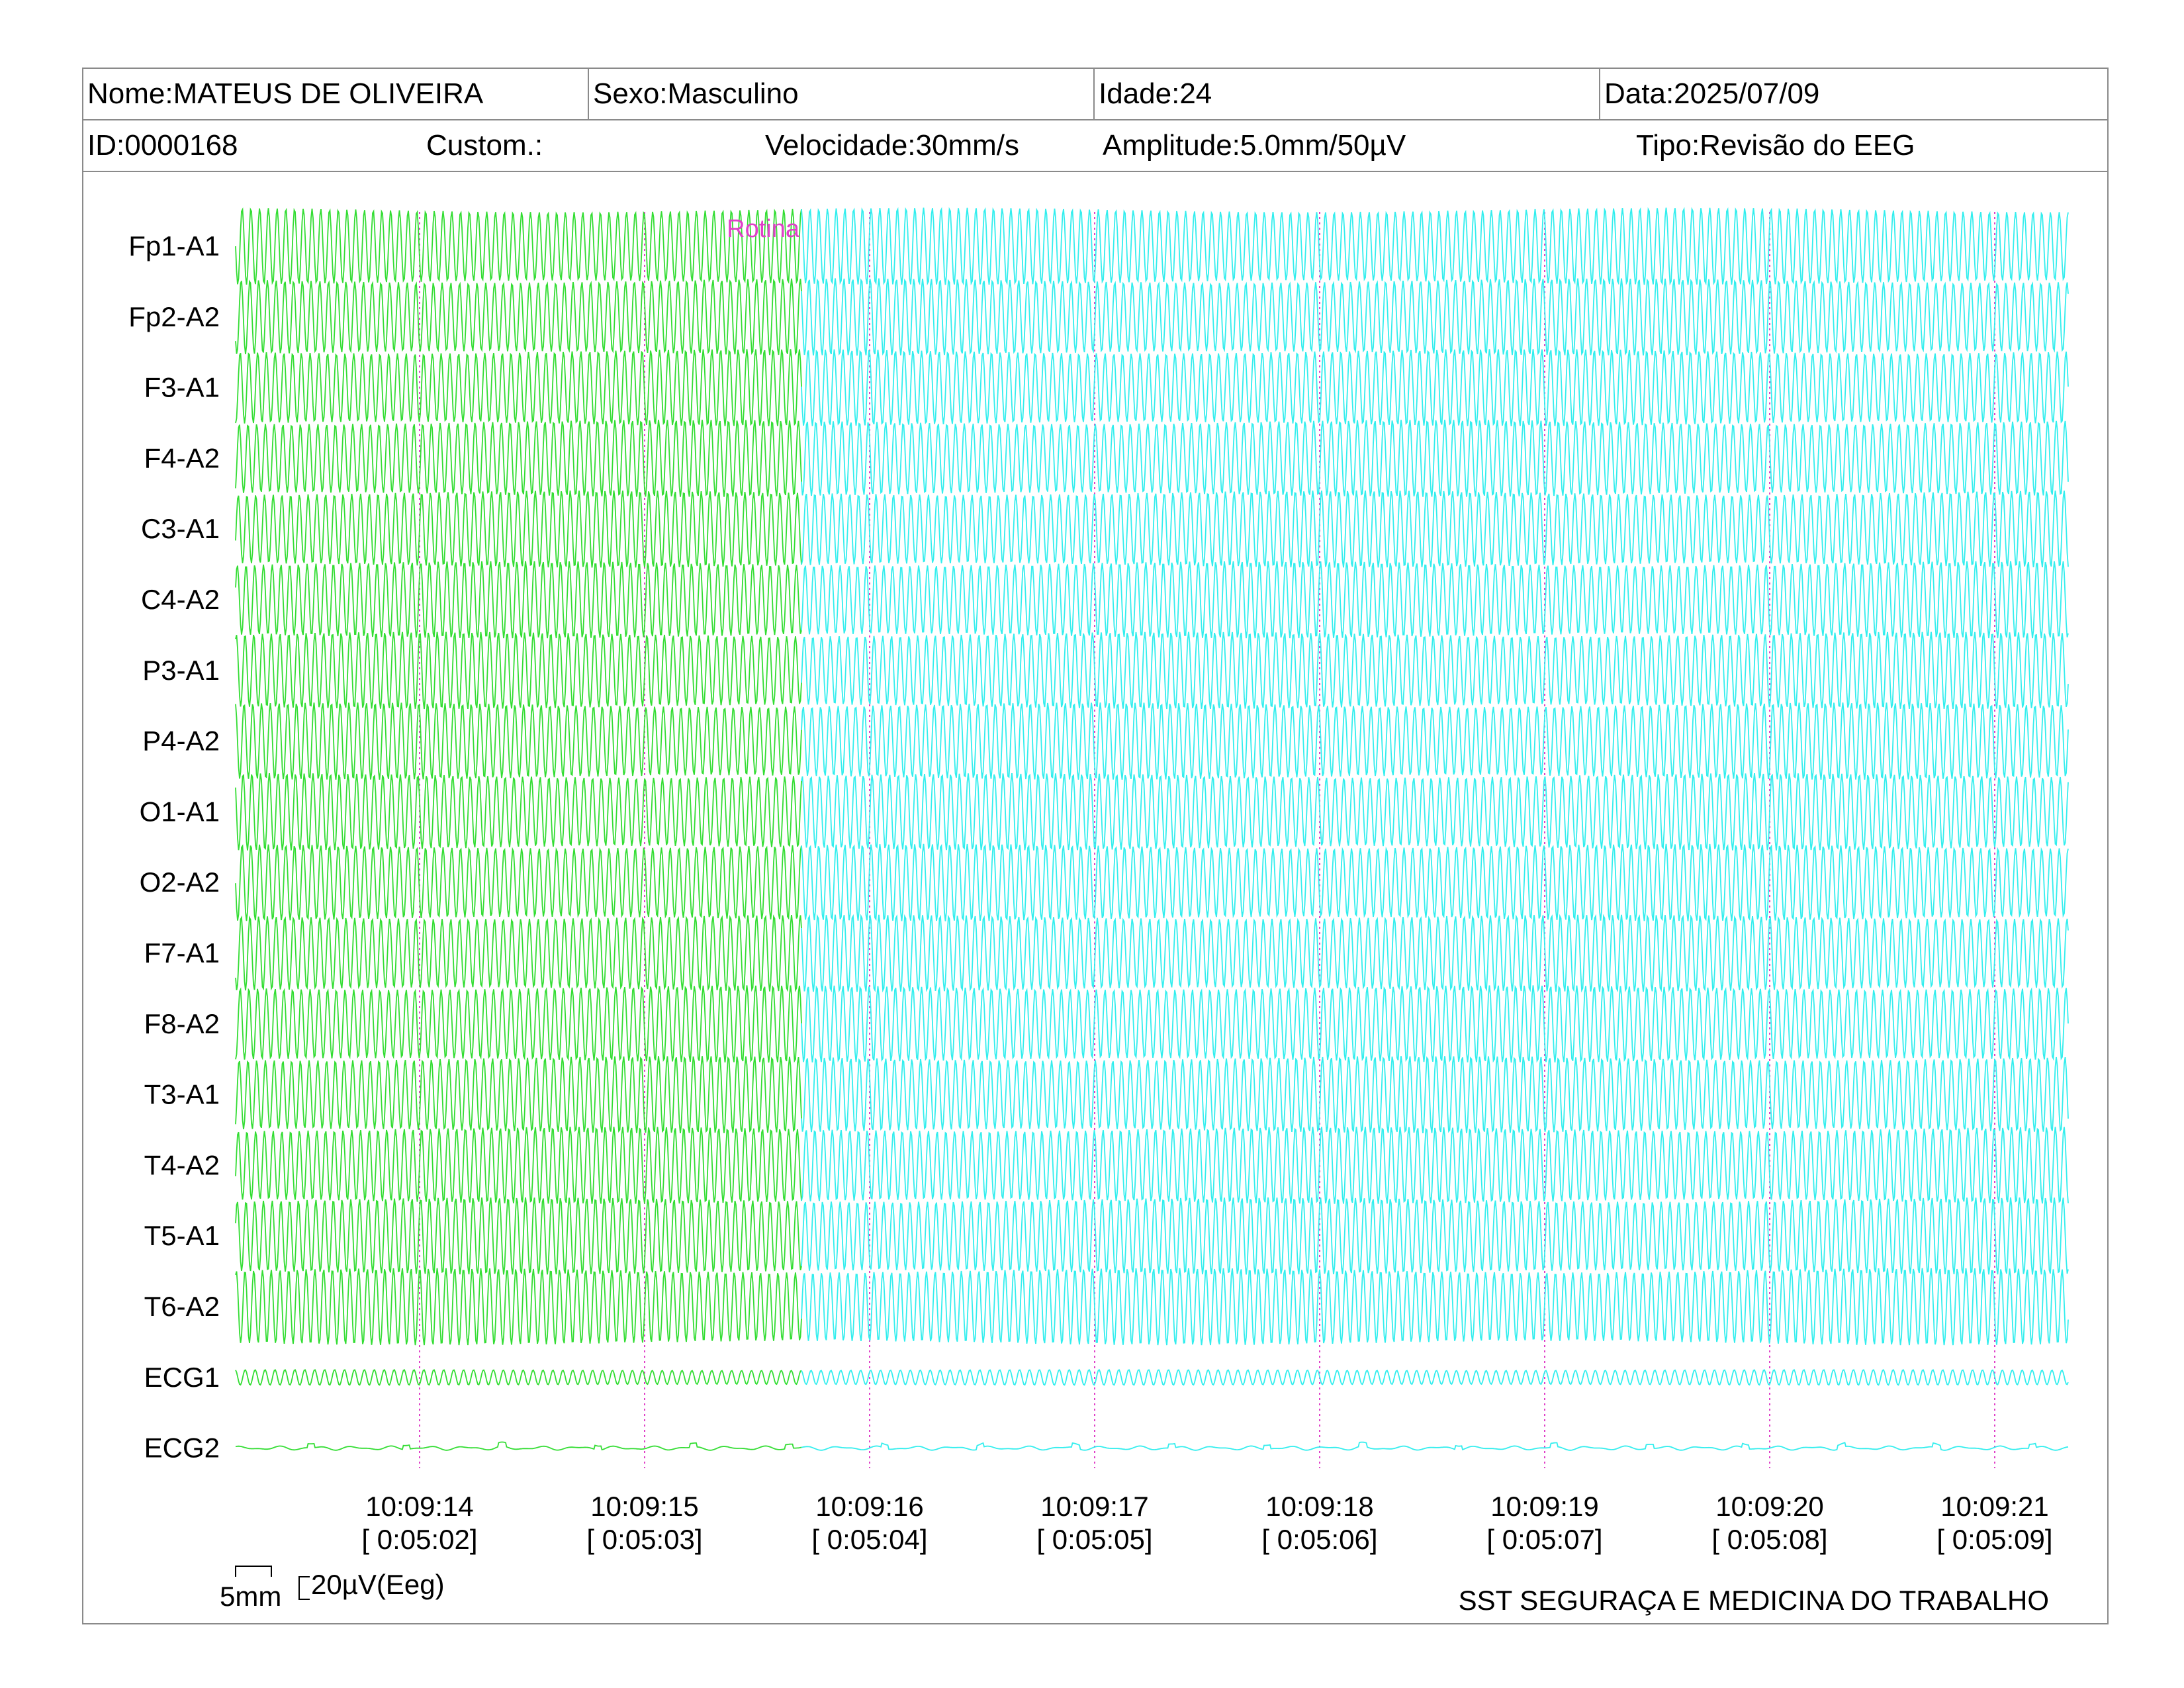 Image resolution: width=2184 pixels, height=1688 pixels. What do you see at coordinates (1544, 1506) in the screenshot?
I see `time-tick-clock: 10:09:19` at bounding box center [1544, 1506].